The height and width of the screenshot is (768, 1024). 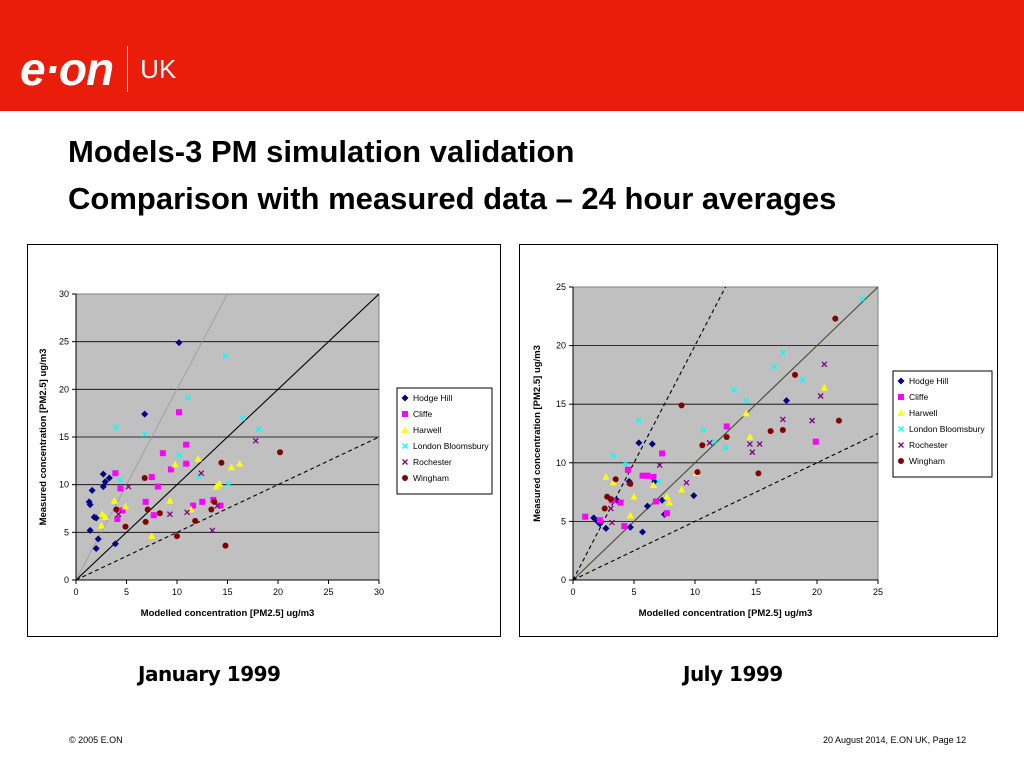 I want to click on y-tick-label: 15, so click(x=561, y=404).